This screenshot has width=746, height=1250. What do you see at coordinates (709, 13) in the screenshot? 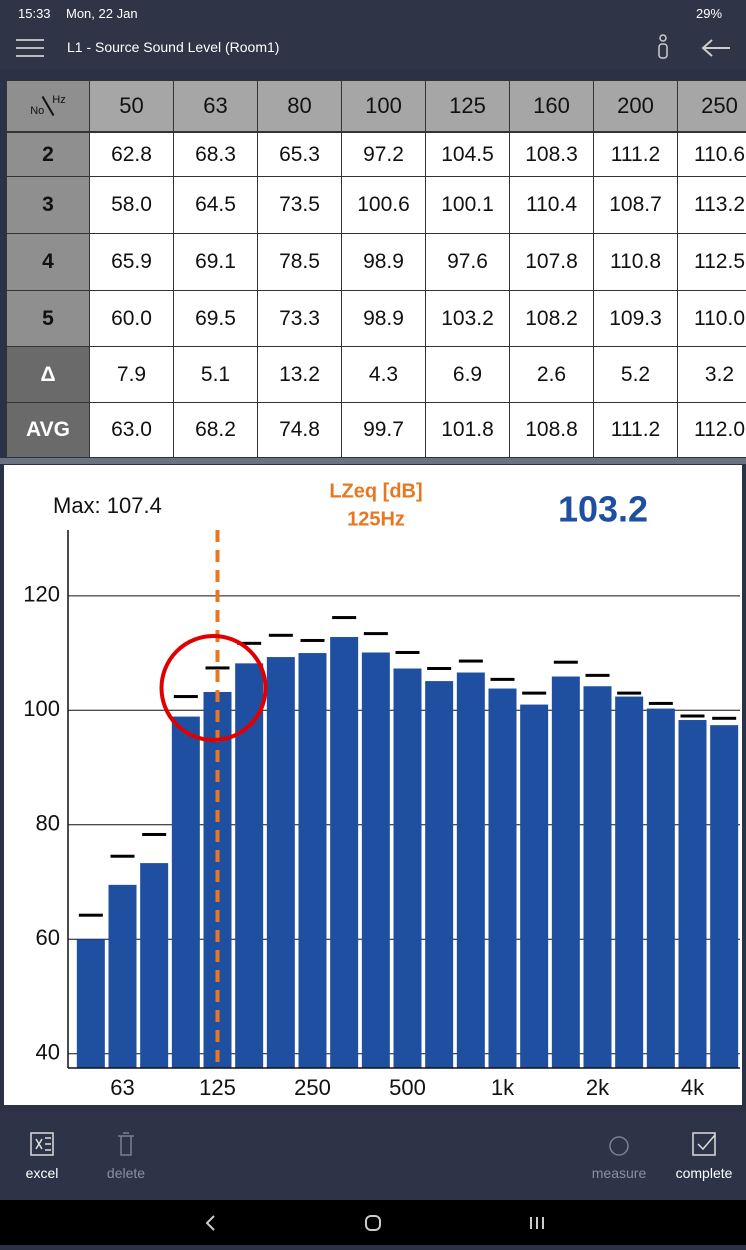
I see `battery: 29%` at bounding box center [709, 13].